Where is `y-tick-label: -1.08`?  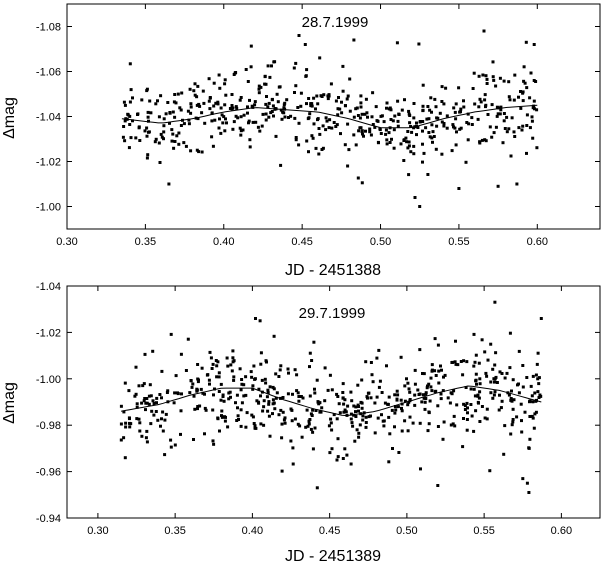 y-tick-label: -1.08 is located at coordinates (48, 28).